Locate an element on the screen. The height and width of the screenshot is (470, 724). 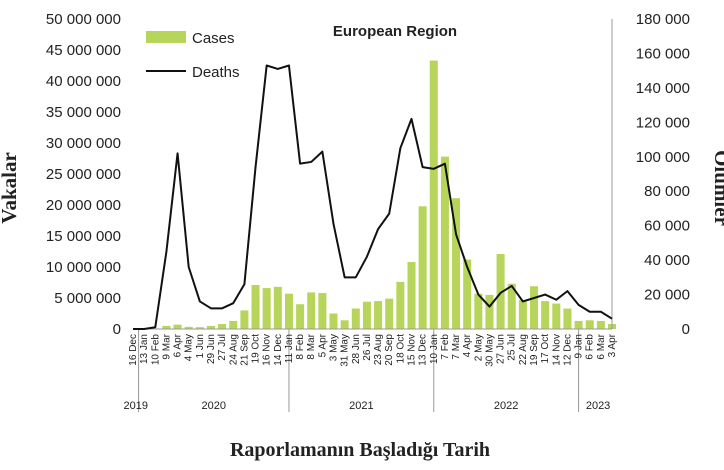
x-tick-8: 27 Jul is located at coordinates (222, 347).